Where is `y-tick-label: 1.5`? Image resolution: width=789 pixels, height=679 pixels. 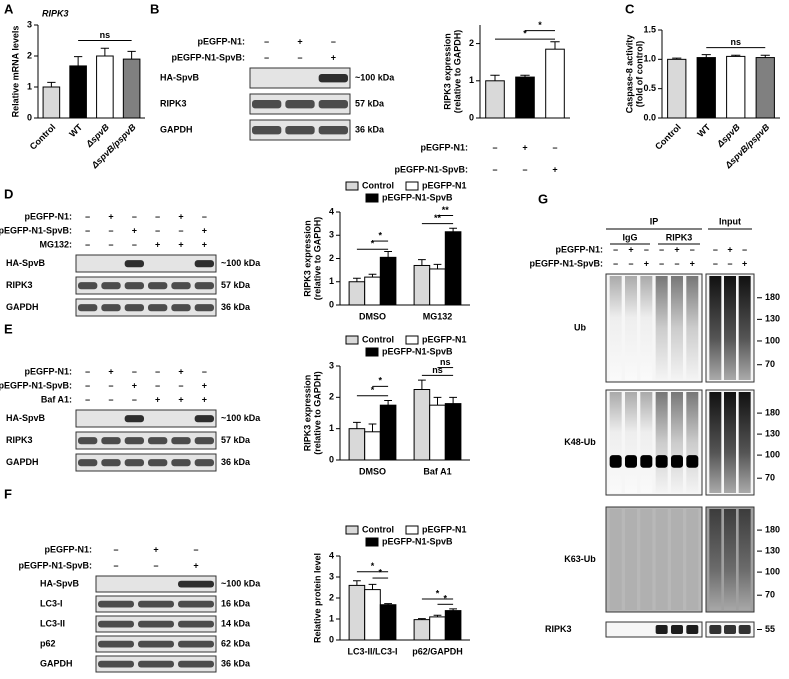
y-tick-label: 1.5 is located at coordinates (649, 29).